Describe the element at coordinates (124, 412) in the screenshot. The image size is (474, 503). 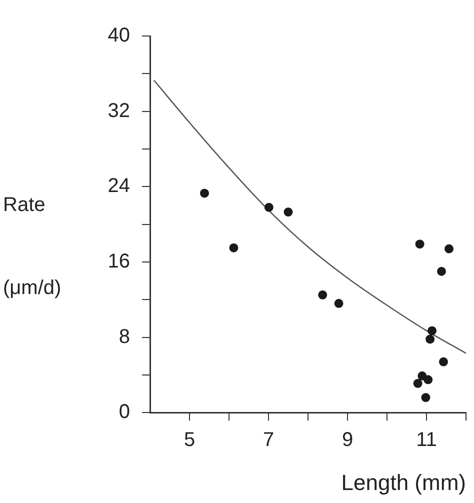
I see `y-tick-label: 0` at that location.